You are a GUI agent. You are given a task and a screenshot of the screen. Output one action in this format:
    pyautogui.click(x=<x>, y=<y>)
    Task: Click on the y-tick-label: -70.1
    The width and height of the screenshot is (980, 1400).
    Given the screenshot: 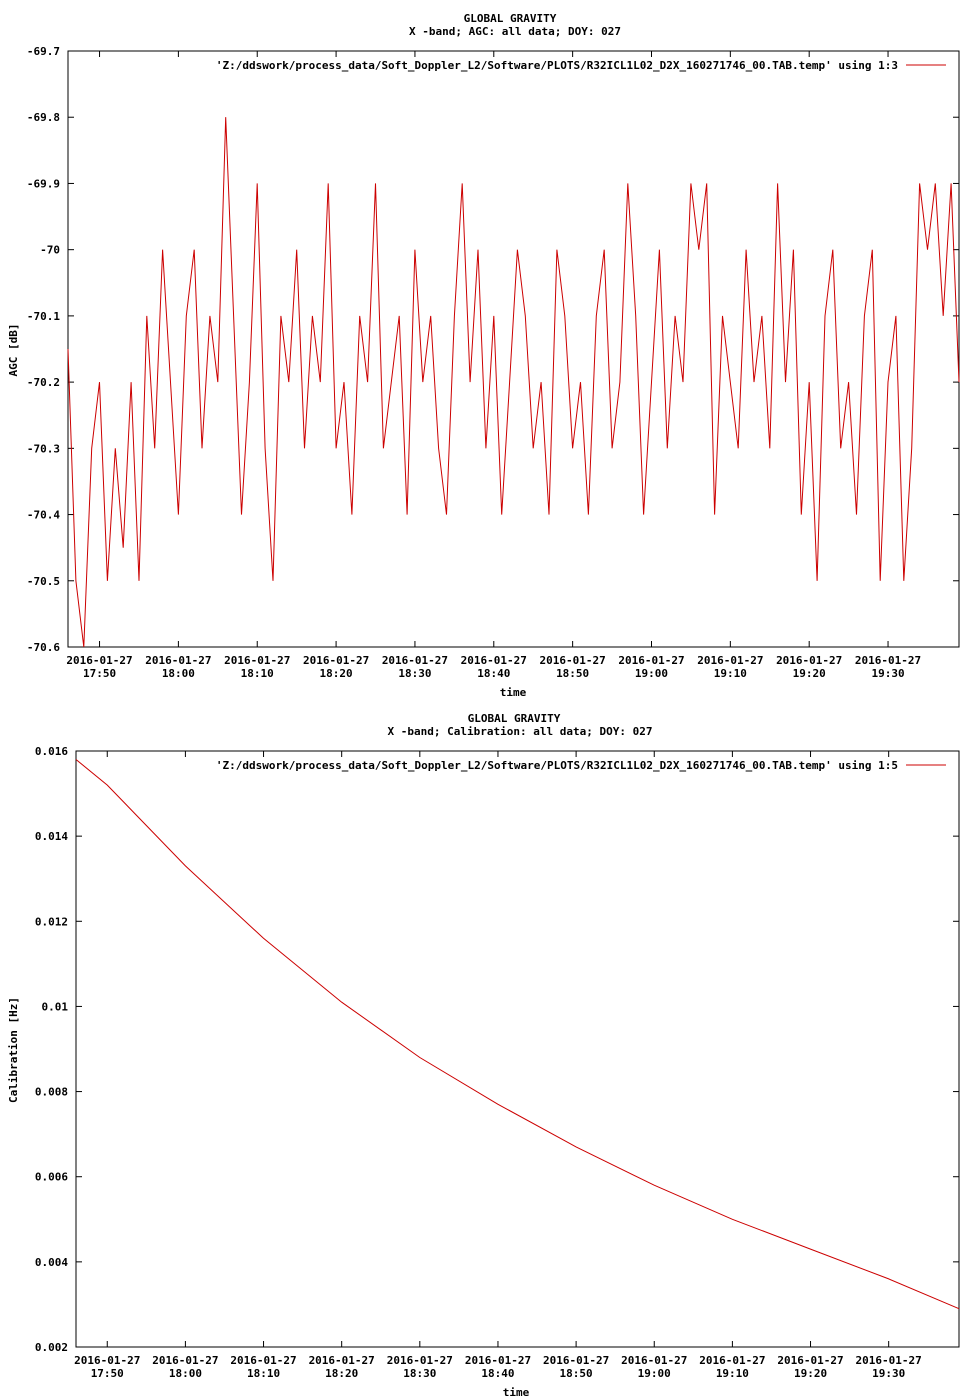 What is the action you would take?
    pyautogui.click(x=43, y=316)
    